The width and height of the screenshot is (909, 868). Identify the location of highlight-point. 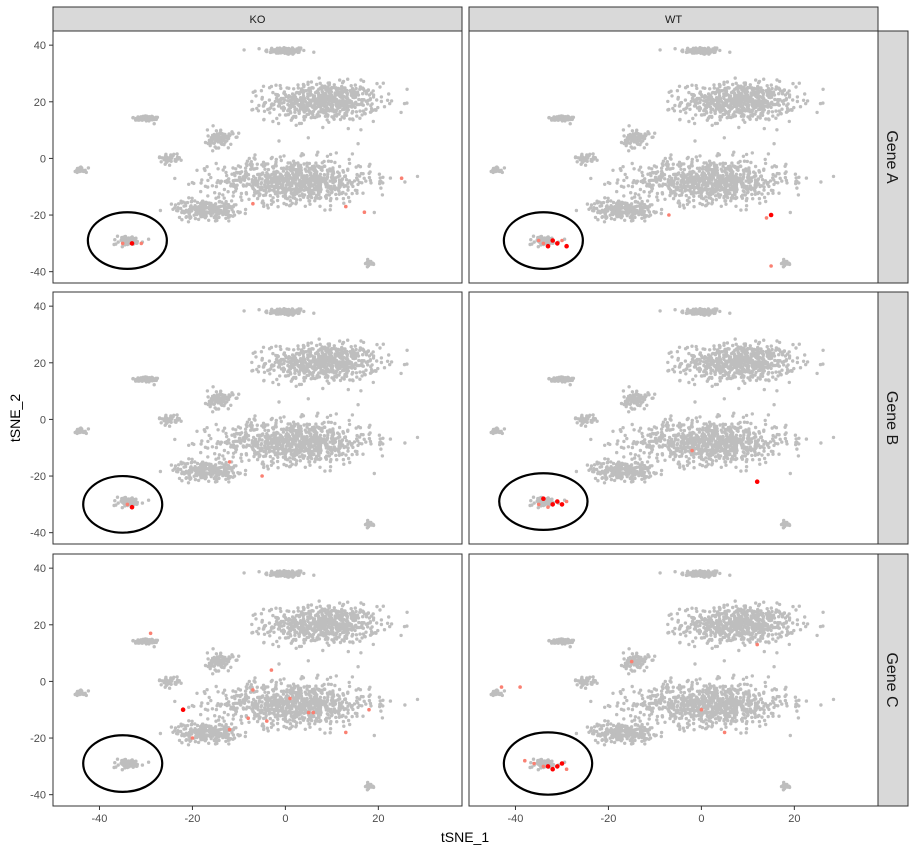
(544, 244).